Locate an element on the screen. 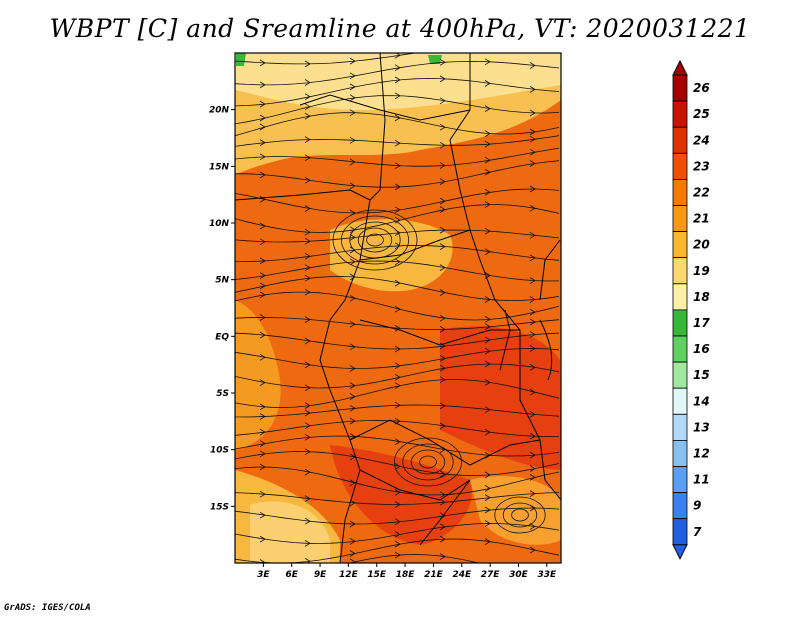  colorbar-label: 19 is located at coordinates (701, 271).